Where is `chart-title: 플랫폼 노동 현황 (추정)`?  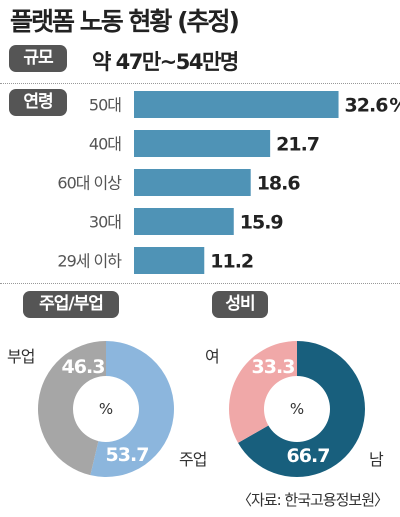
chart-title: 플랫폼 노동 현황 (추정) is located at coordinates (125, 21).